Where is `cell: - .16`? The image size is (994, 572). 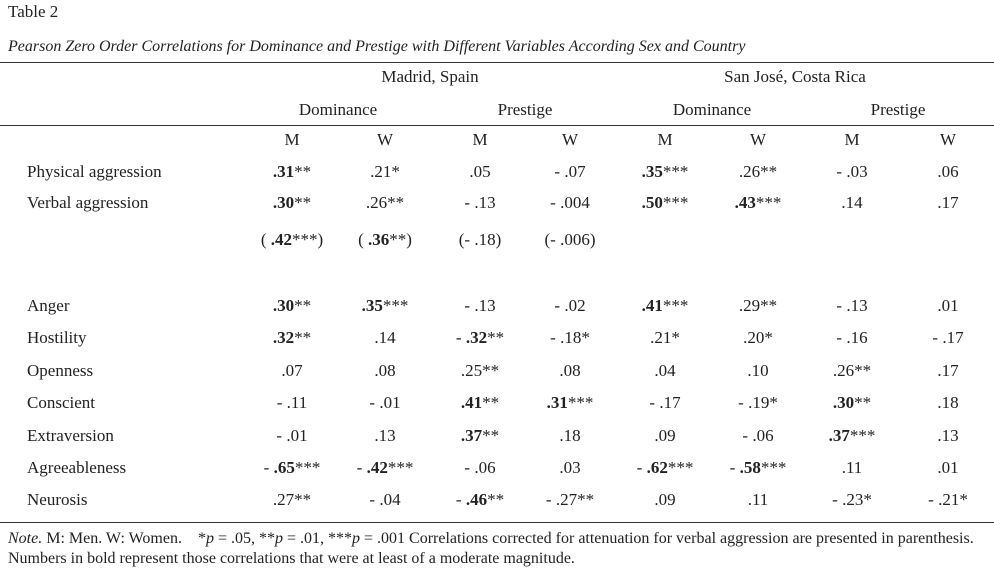
cell: - .16 is located at coordinates (852, 337).